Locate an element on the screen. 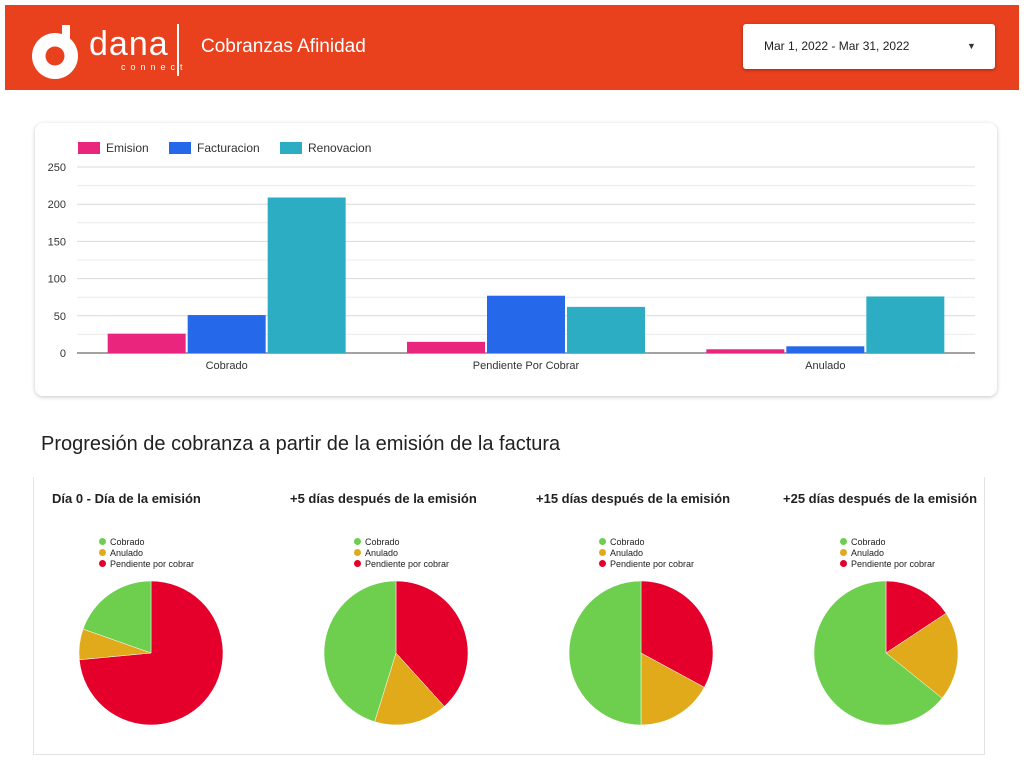  y-tick-label: 100 is located at coordinates (57, 280).